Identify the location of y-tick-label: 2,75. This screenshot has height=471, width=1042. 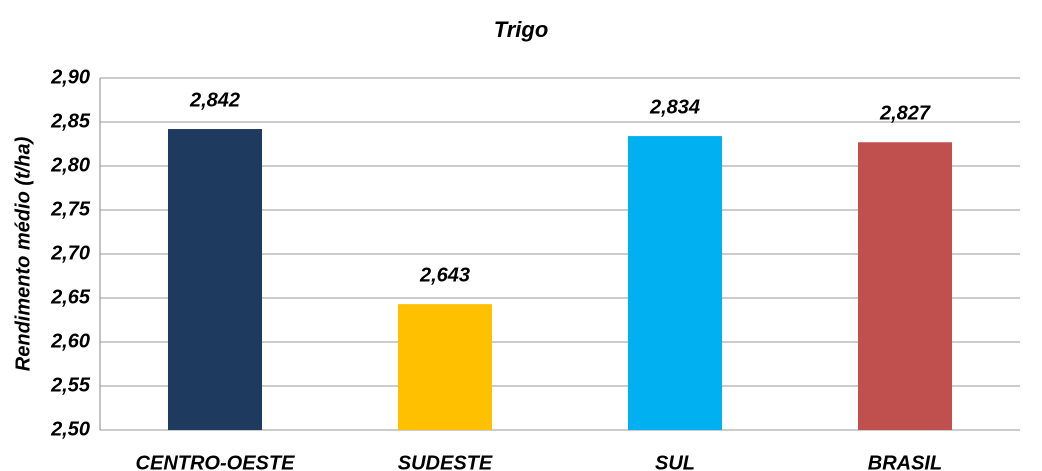
(70, 209).